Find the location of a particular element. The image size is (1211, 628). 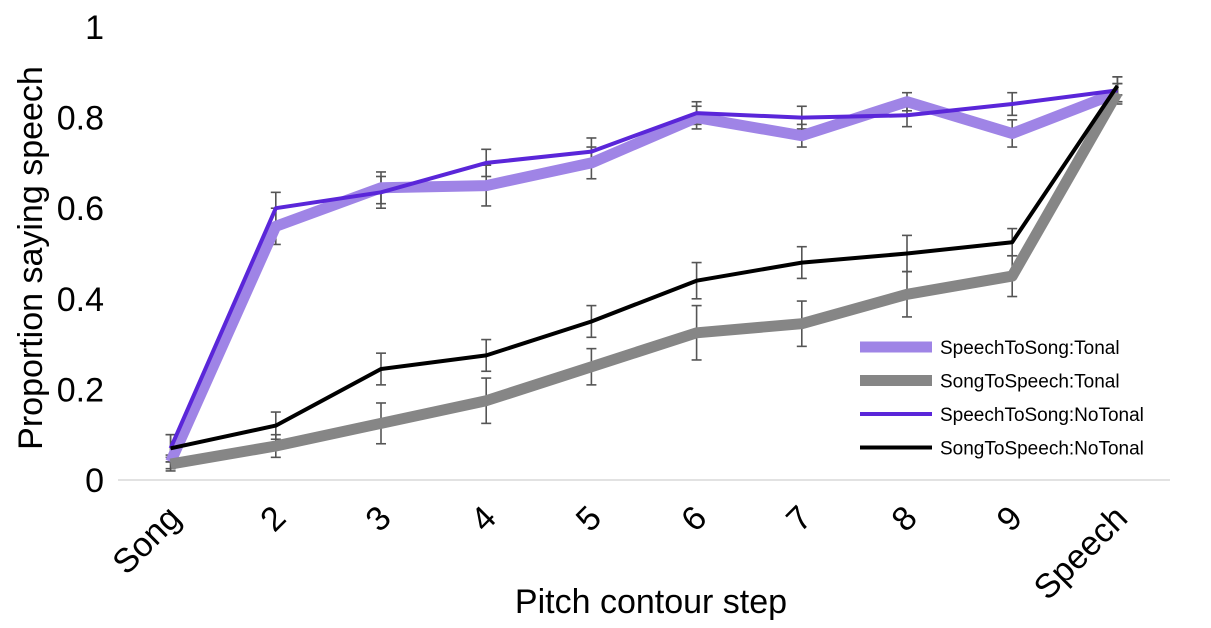

legend-label: SongToSpeech:NoTonal is located at coordinates (1042, 449).